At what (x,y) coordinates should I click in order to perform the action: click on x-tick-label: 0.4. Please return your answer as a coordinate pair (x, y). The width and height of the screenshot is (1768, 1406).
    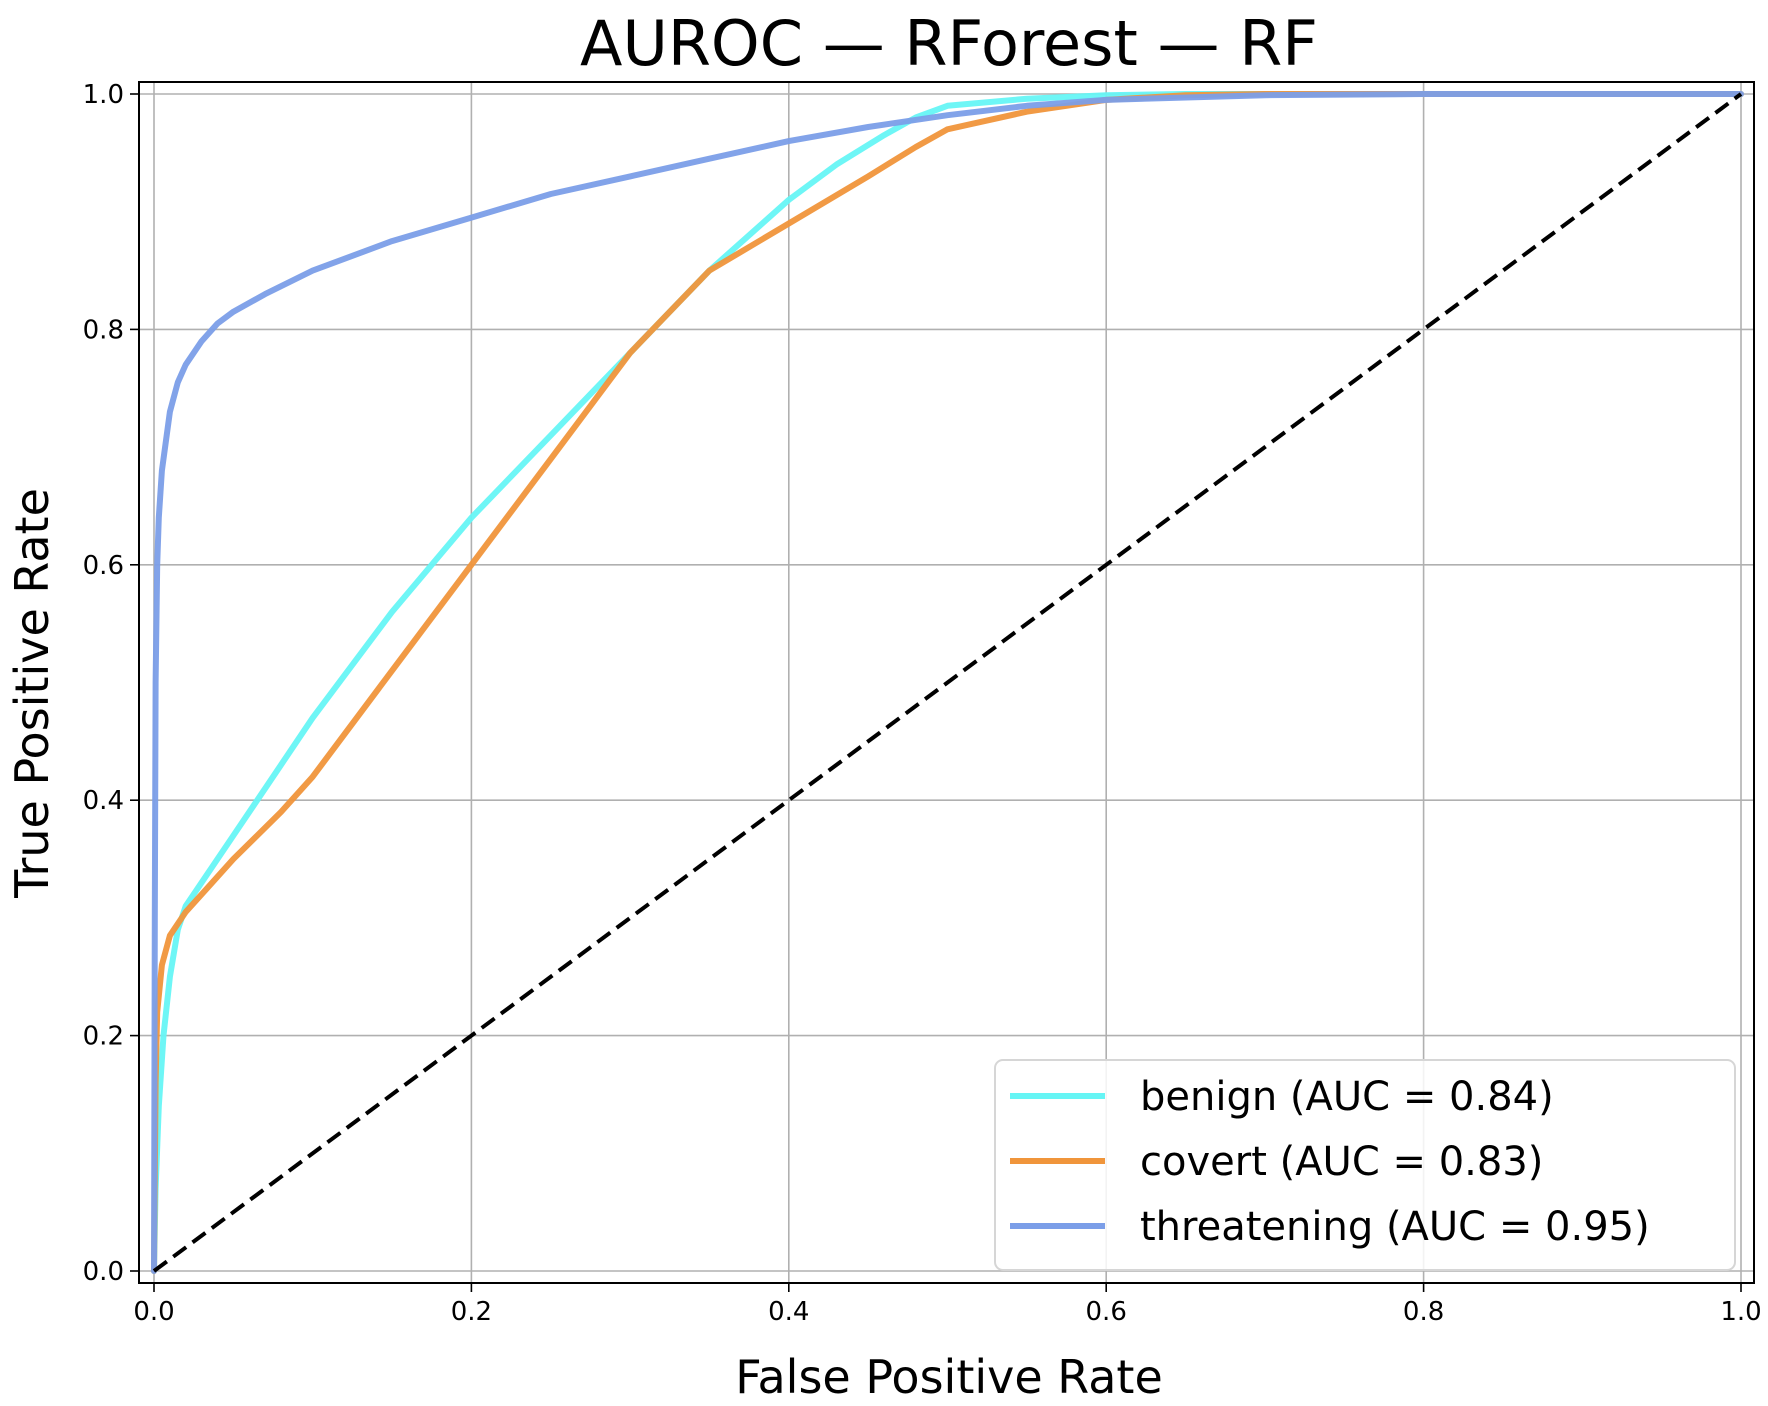
    Looking at the image, I should click on (788, 1312).